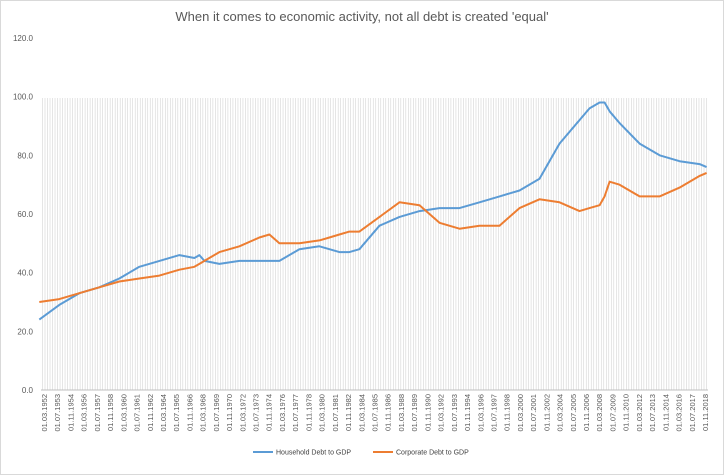  Describe the element at coordinates (70, 412) in the screenshot. I see `x-tick-label: 01.11.1954` at that location.